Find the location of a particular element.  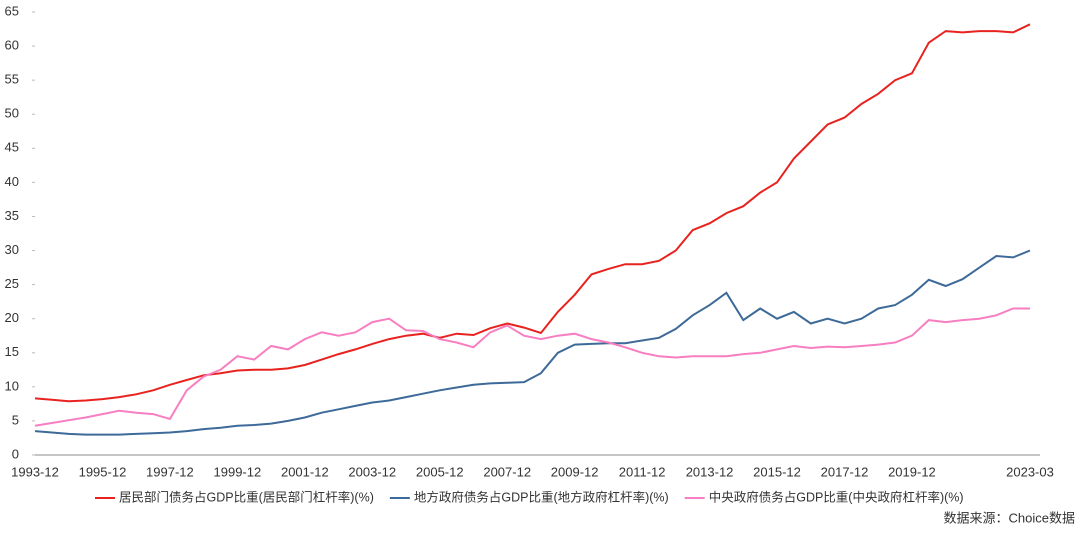

y-tick-label: 40 is located at coordinates (12, 181).